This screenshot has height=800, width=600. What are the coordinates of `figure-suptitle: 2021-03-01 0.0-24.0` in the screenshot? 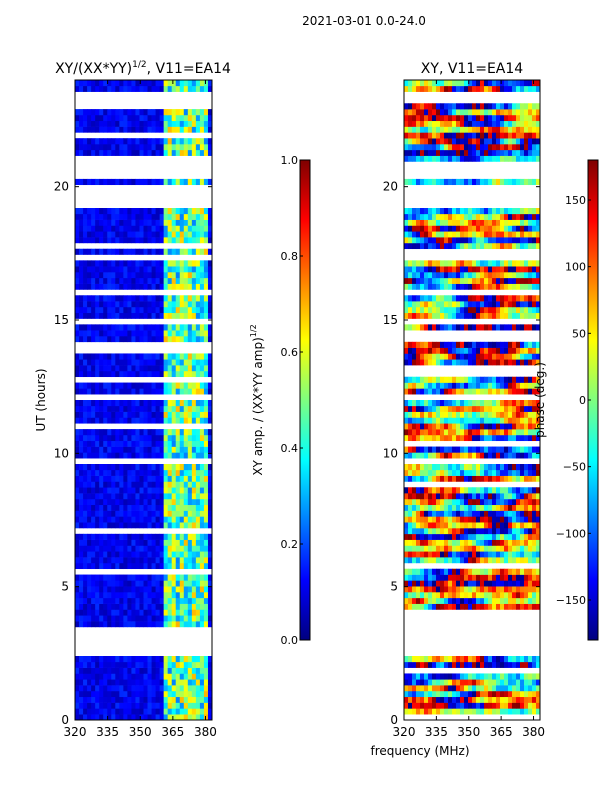 It's located at (364, 21).